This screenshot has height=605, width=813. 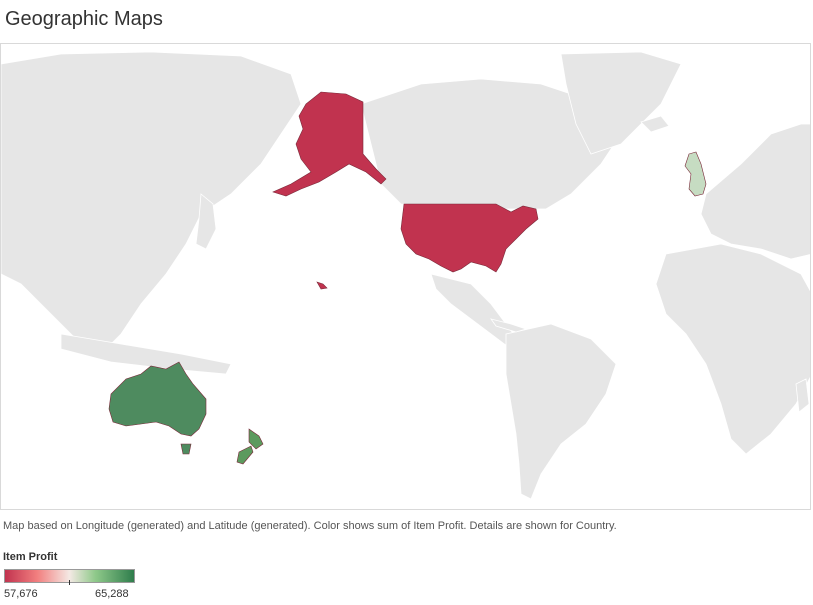 I want to click on land-africa, so click(x=732, y=349).